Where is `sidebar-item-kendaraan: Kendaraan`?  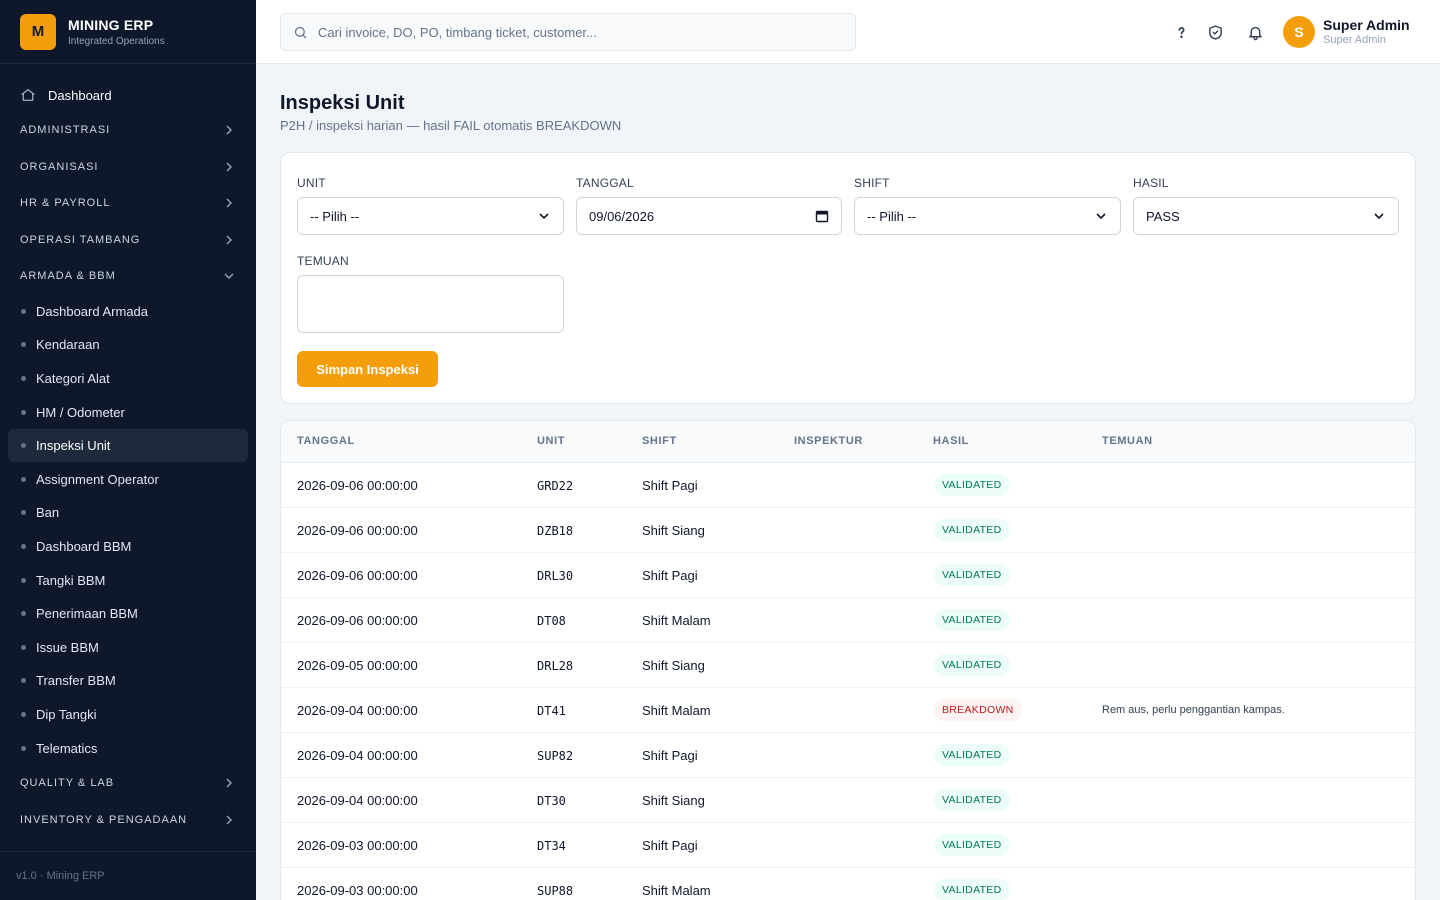
sidebar-item-kendaraan: Kendaraan is located at coordinates (128, 345).